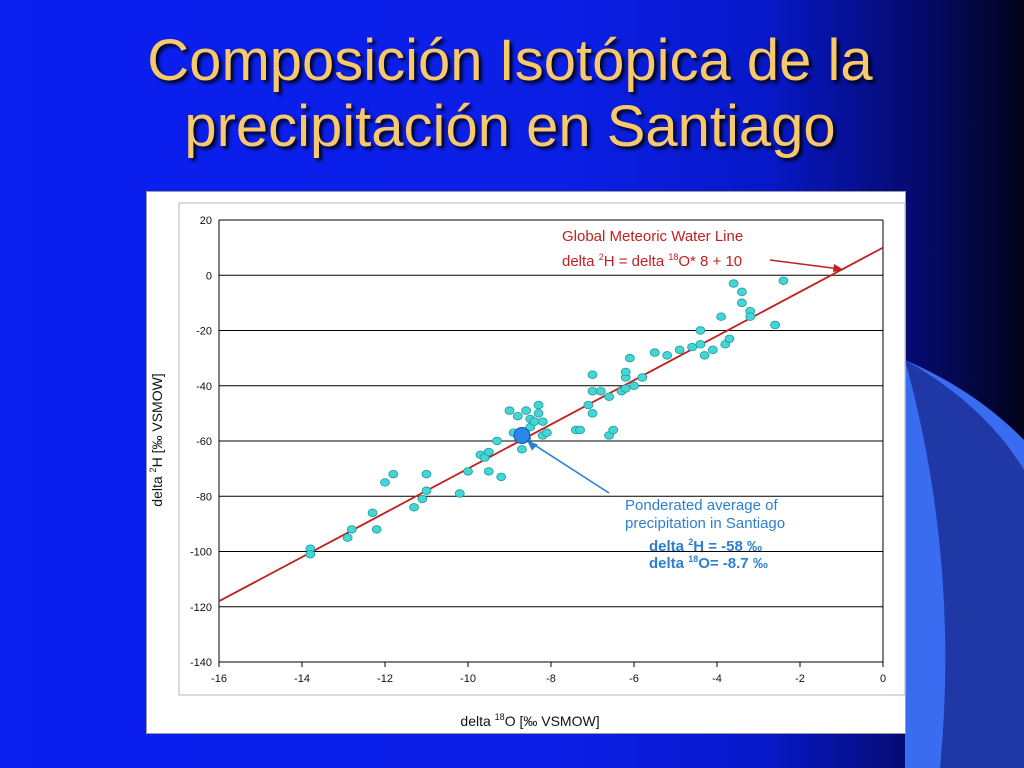 Image resolution: width=1024 pixels, height=768 pixels. What do you see at coordinates (201, 663) in the screenshot?
I see `y-tick-label: -140` at bounding box center [201, 663].